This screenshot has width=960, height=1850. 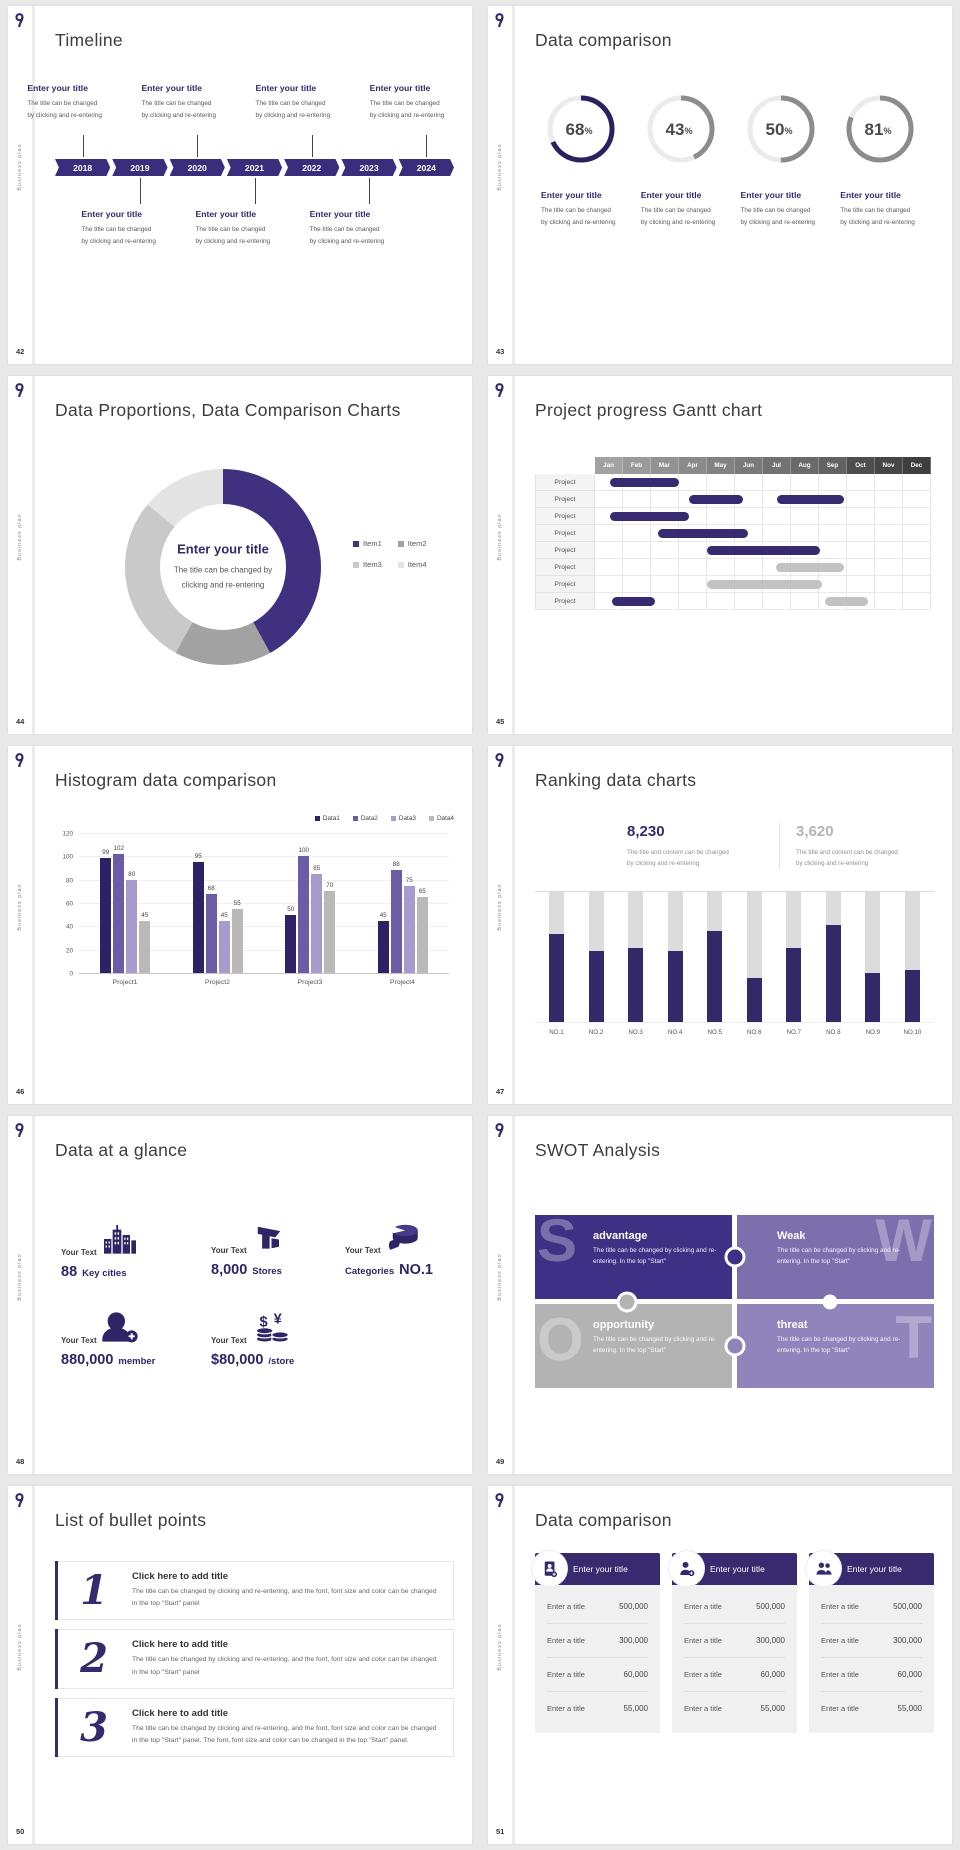 What do you see at coordinates (396, 917) in the screenshot?
I see `bar-wrap: 88` at bounding box center [396, 917].